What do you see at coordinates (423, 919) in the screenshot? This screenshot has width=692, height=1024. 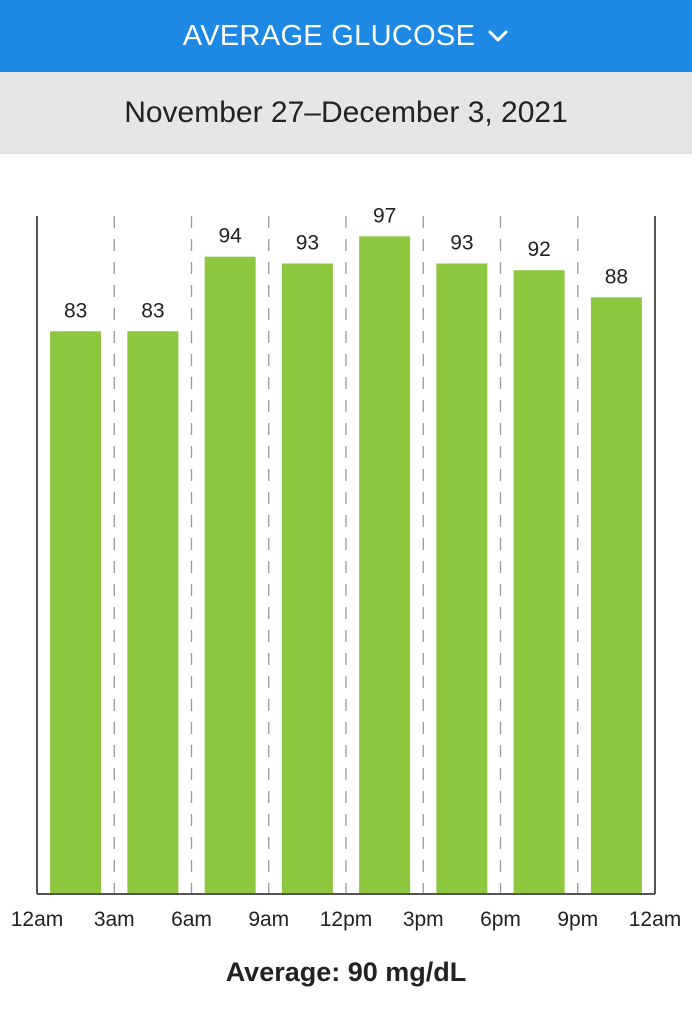 I see `x-tick-label-5: 3pm` at bounding box center [423, 919].